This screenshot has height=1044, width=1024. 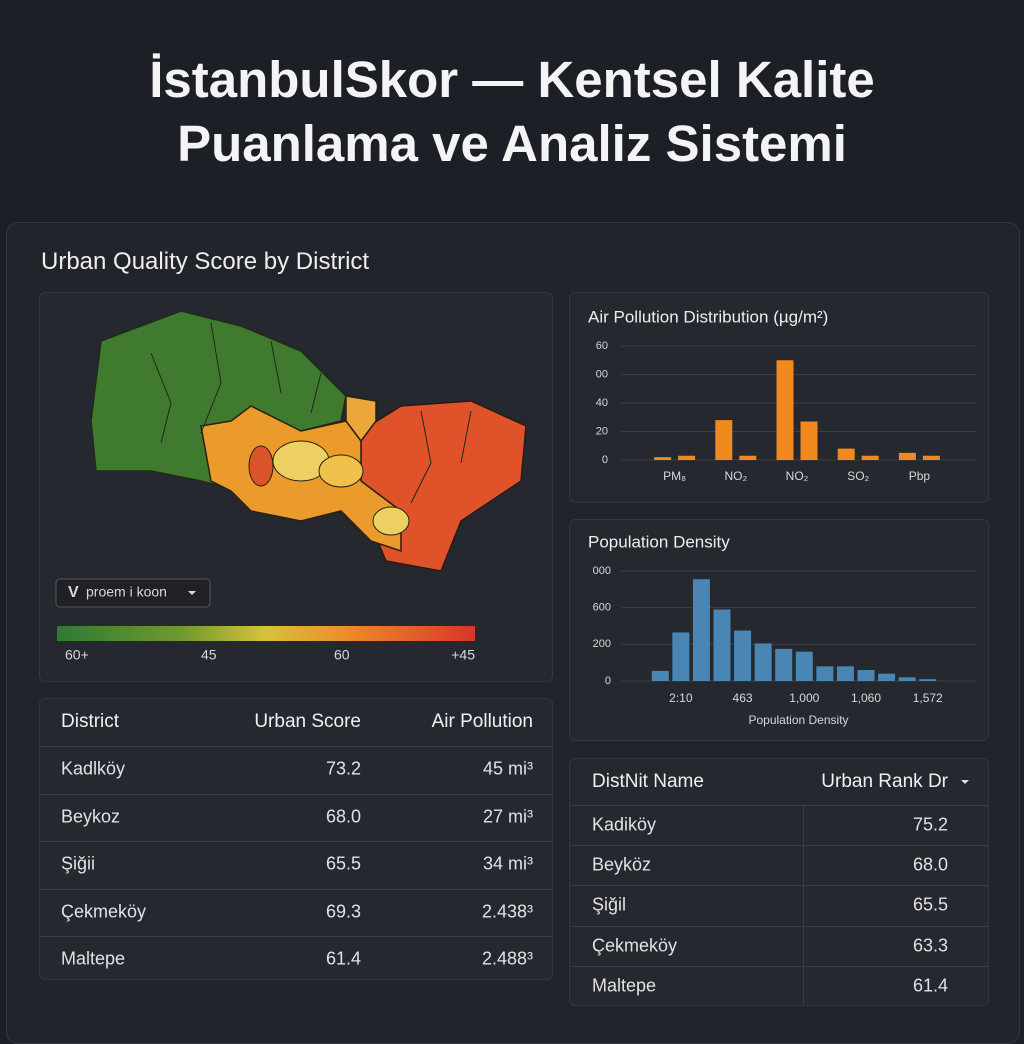 What do you see at coordinates (622, 864) in the screenshot?
I see `table-cell: Beyköz` at bounding box center [622, 864].